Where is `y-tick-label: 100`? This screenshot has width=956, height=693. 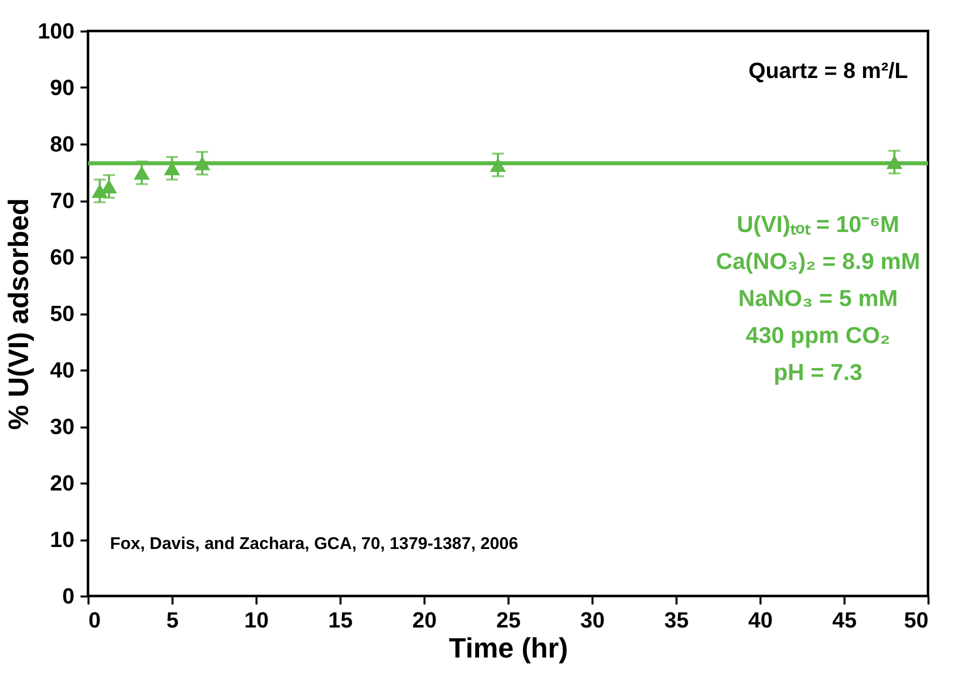
y-tick-label: 100 is located at coordinates (56, 31).